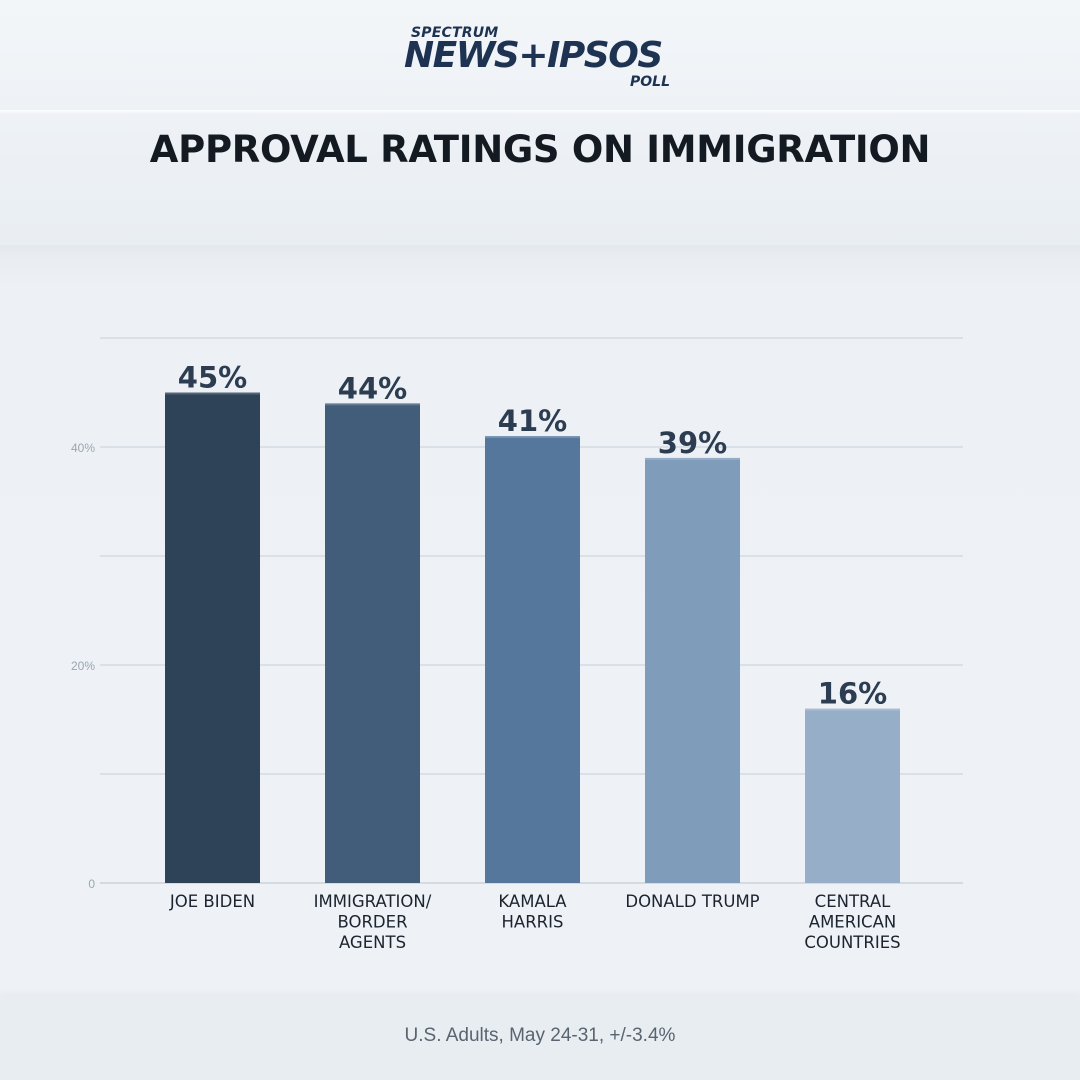 The width and height of the screenshot is (1080, 1080). What do you see at coordinates (532, 421) in the screenshot?
I see `value-label: 41%` at bounding box center [532, 421].